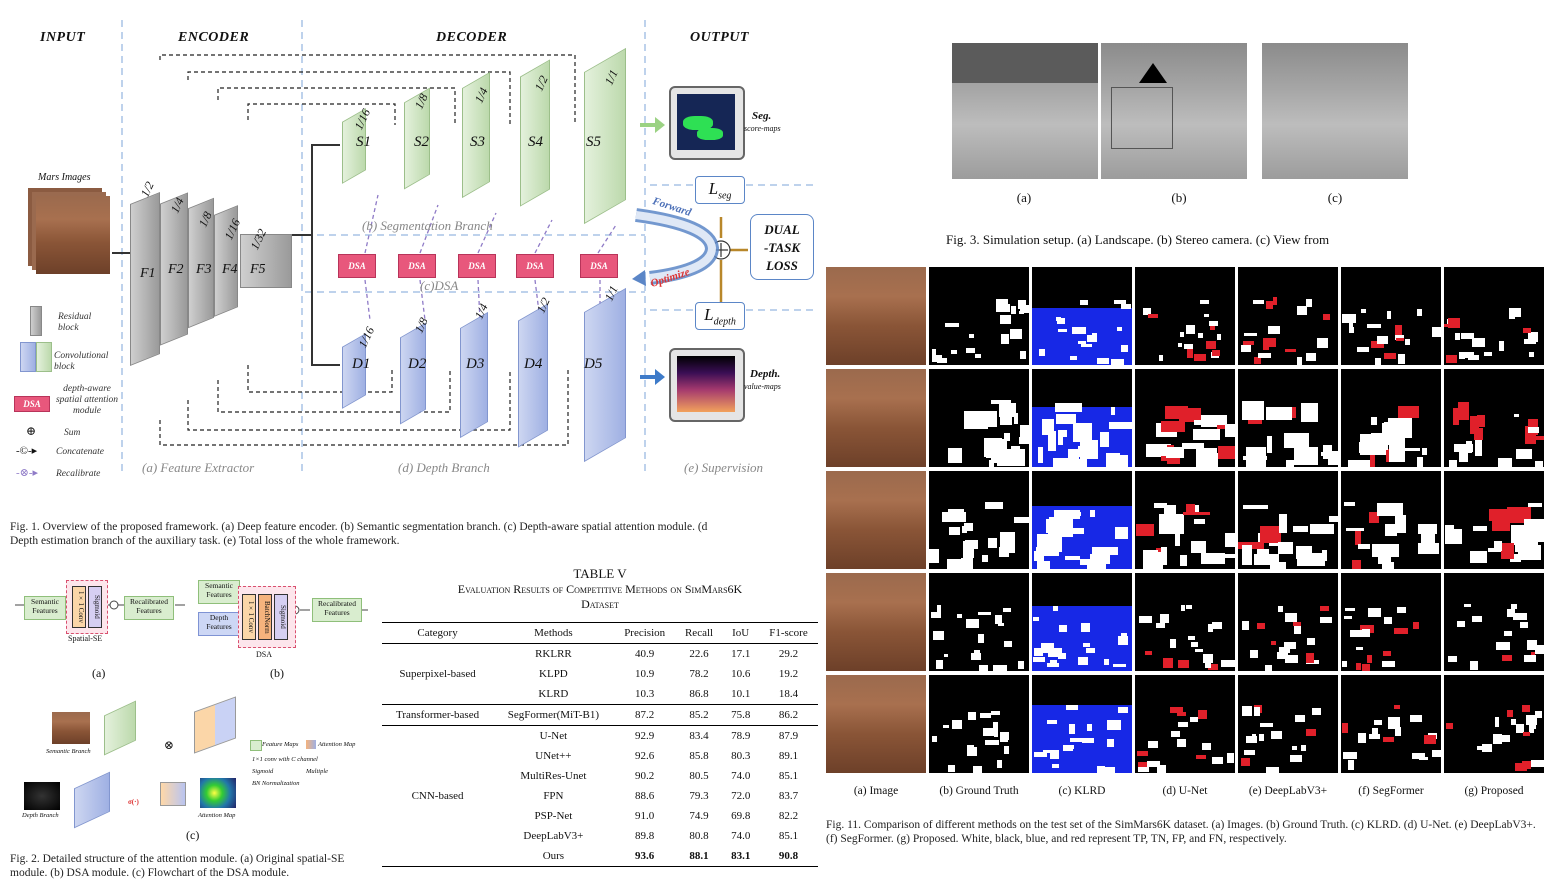 The width and height of the screenshot is (1558, 885). Describe the element at coordinates (699, 776) in the screenshot. I see `metric-cell: 80.5` at that location.